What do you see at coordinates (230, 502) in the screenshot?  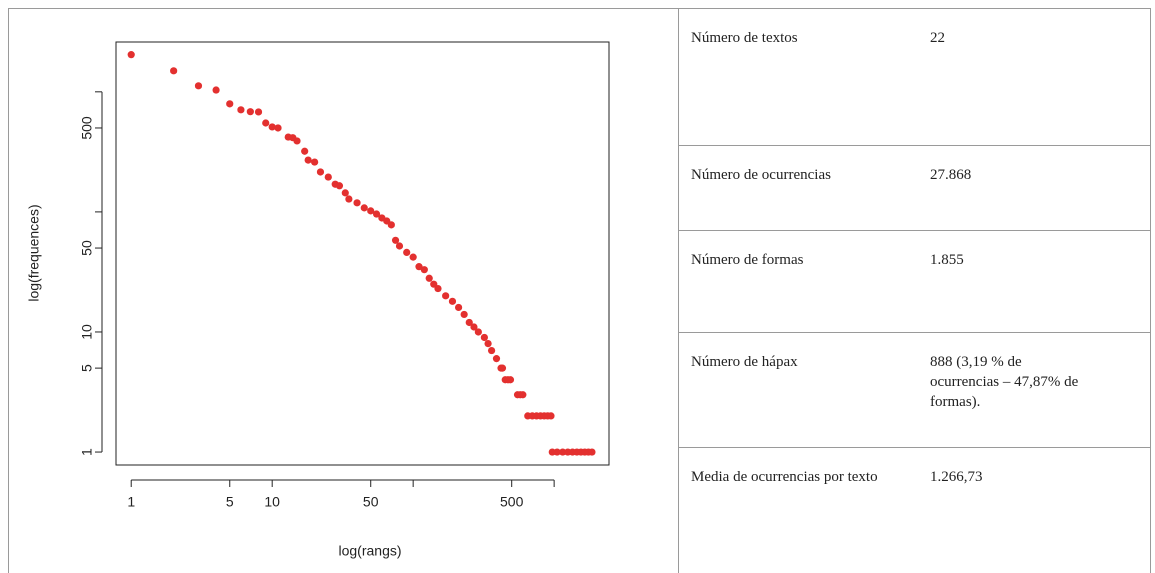 I see `x-tick-label: 5` at bounding box center [230, 502].